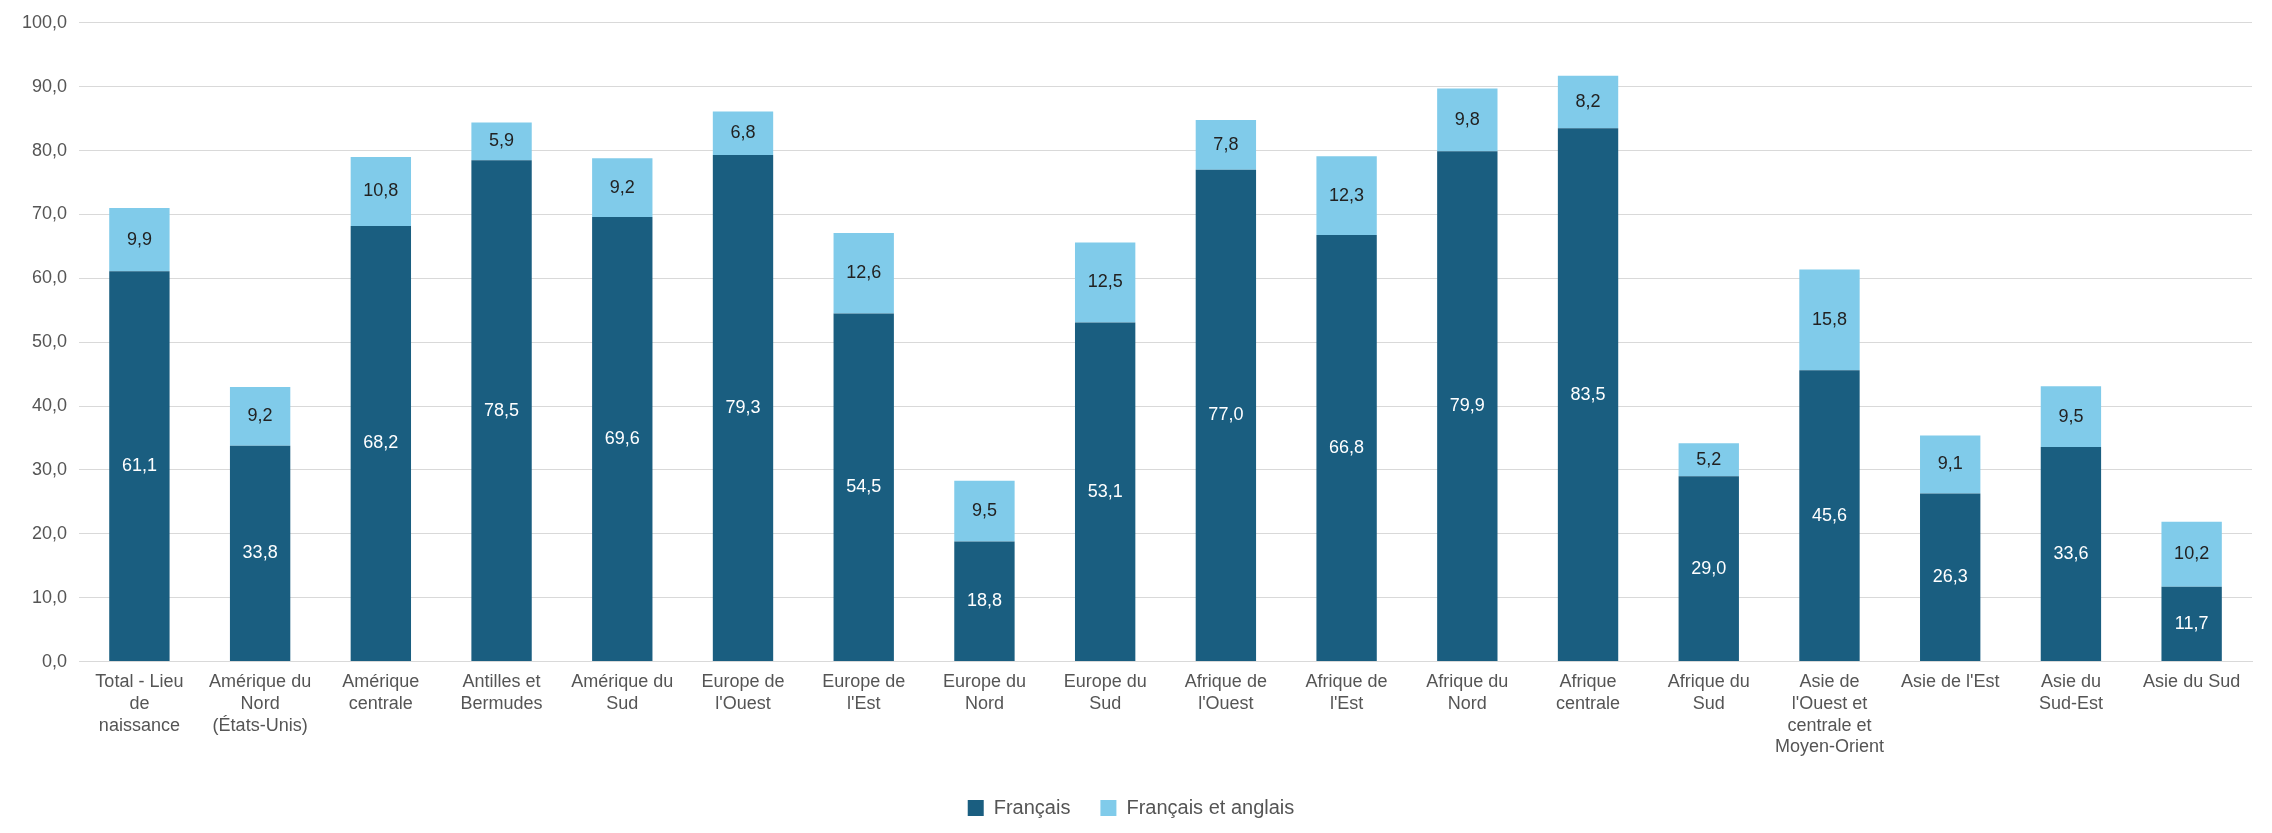  I want to click on data-label: 9,1, so click(1950, 463).